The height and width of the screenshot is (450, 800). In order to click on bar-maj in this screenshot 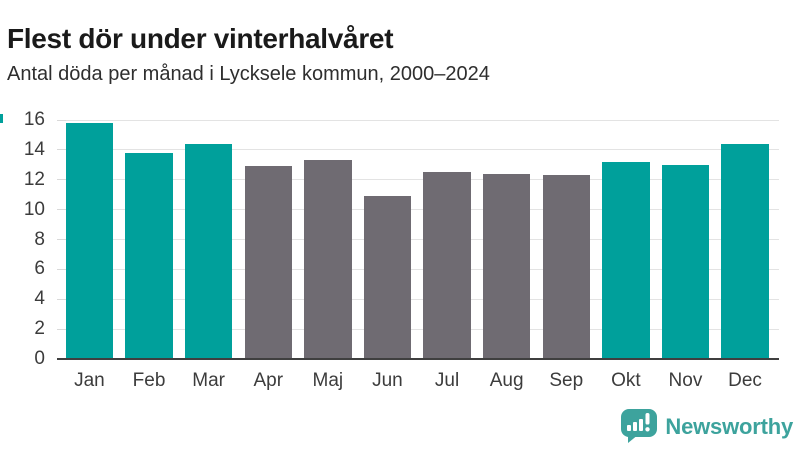, I will do `click(328, 259)`.